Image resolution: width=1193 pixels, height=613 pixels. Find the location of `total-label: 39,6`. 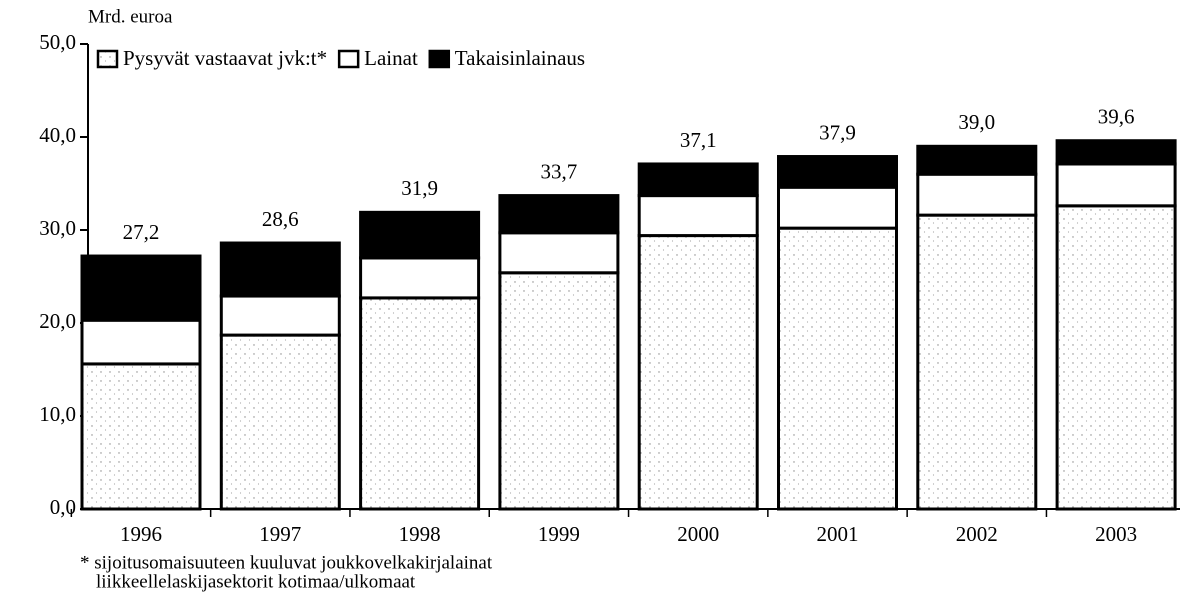

total-label: 39,6 is located at coordinates (1116, 117).